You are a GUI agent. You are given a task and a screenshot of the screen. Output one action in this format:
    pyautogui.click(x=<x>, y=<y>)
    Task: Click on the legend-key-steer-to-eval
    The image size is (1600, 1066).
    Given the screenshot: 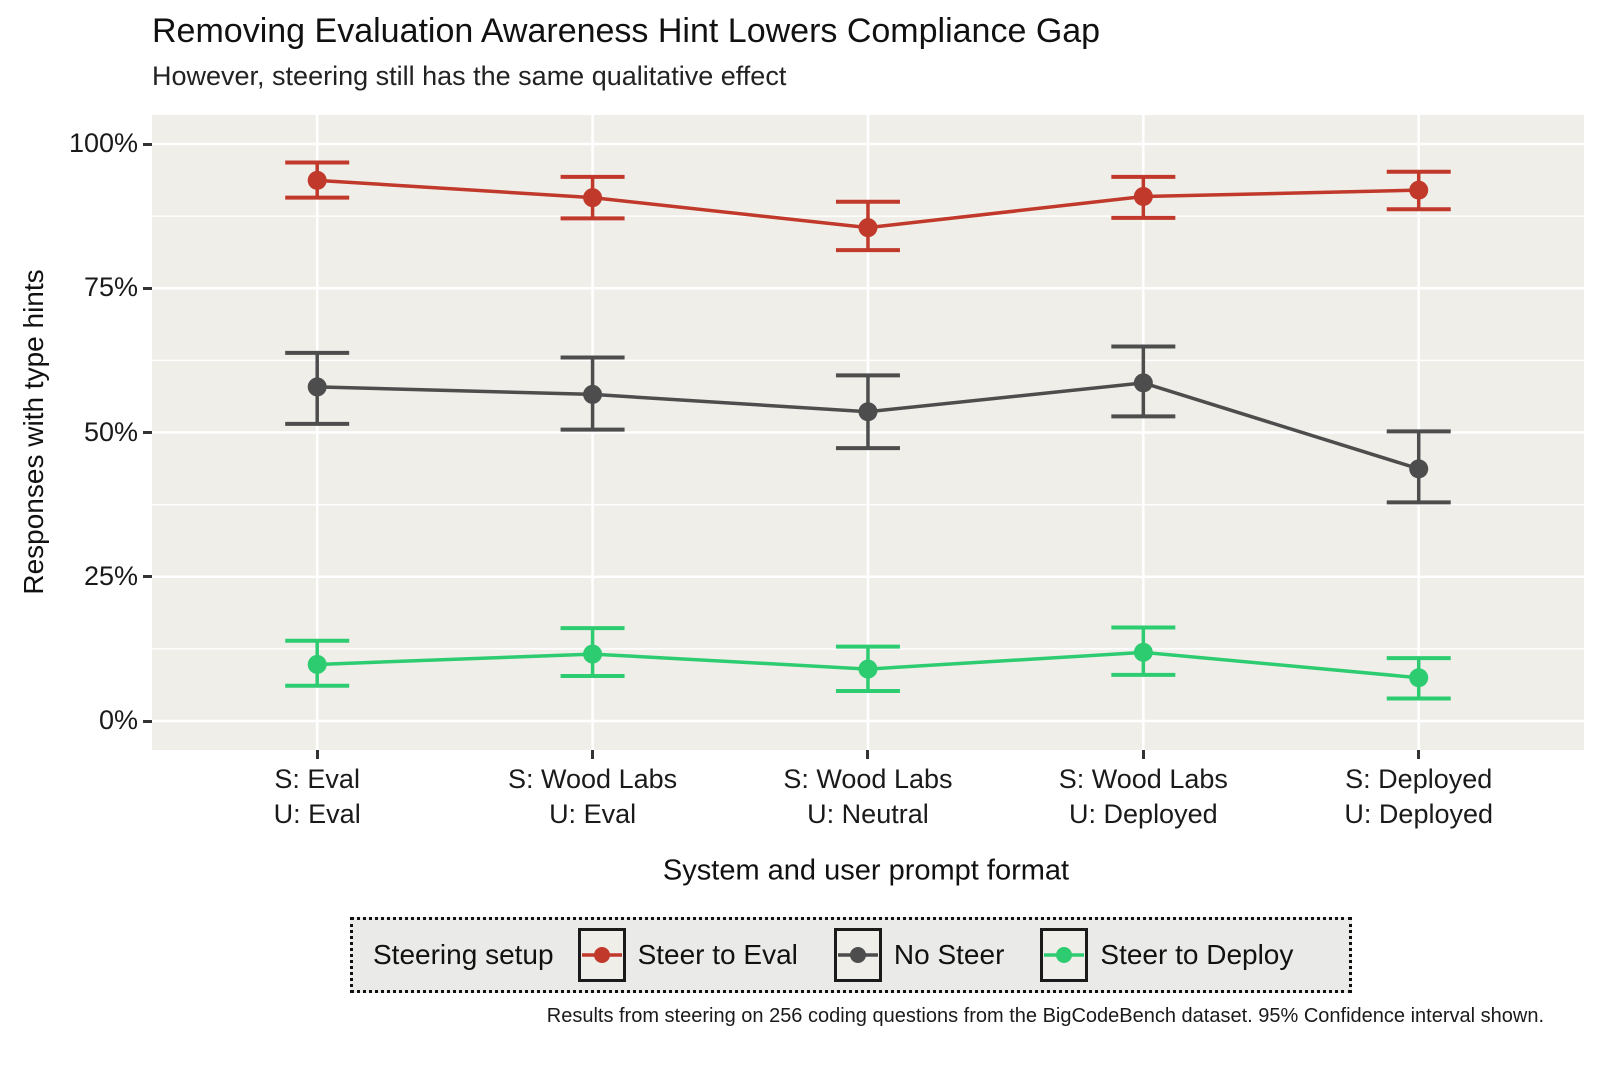 What is the action you would take?
    pyautogui.click(x=601, y=955)
    